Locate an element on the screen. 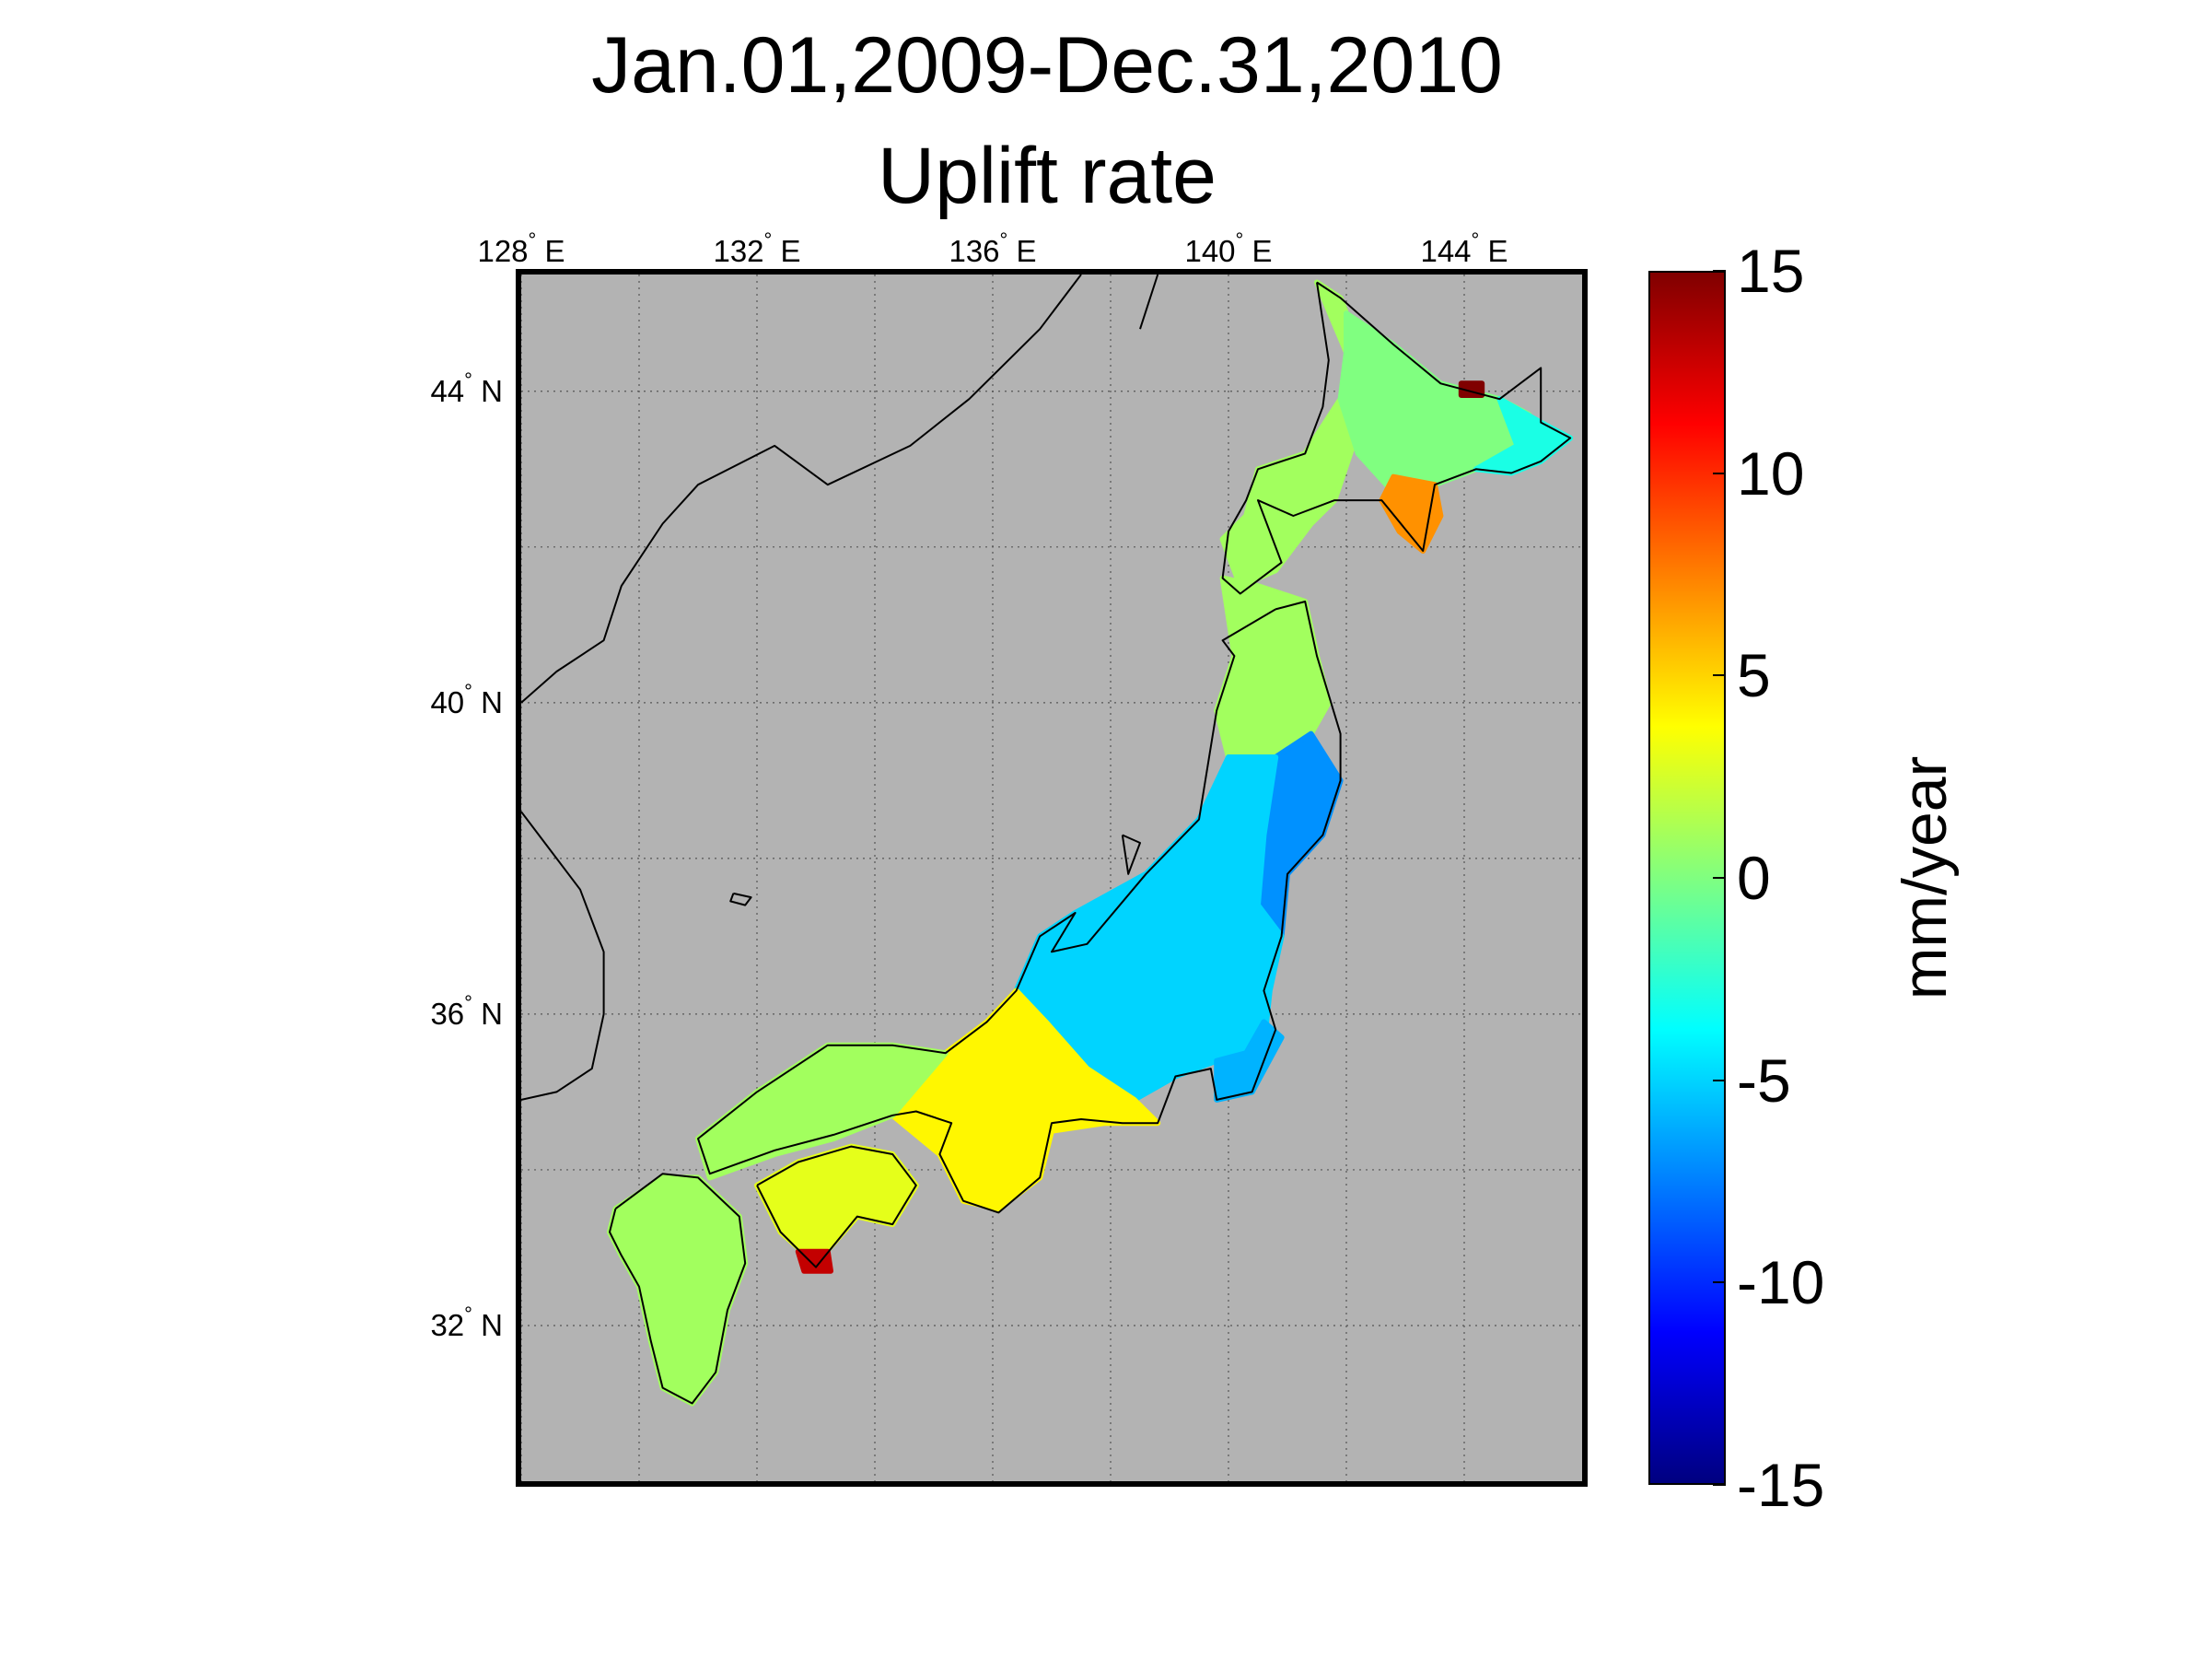  colorbar-tick-label: -10 is located at coordinates (1781, 1282).